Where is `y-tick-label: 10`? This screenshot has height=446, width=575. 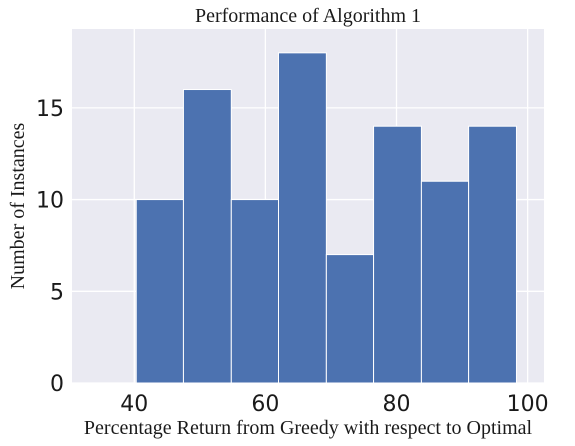
y-tick-label: 10 is located at coordinates (50, 201).